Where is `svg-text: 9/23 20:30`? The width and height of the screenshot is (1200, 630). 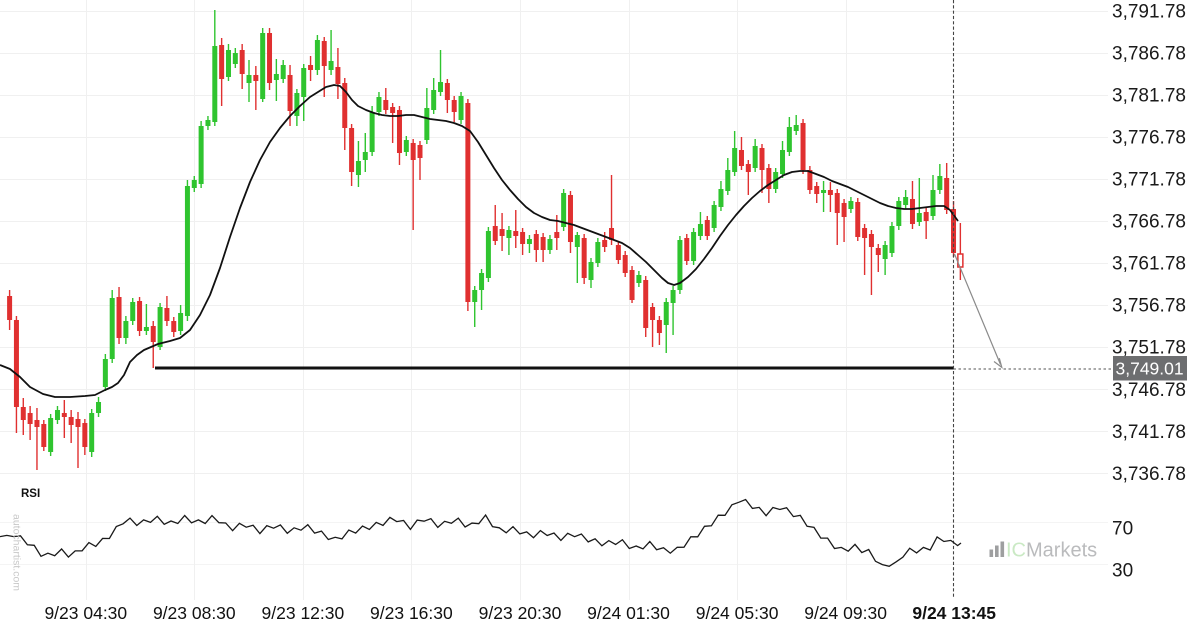 svg-text: 9/23 20:30 is located at coordinates (520, 613).